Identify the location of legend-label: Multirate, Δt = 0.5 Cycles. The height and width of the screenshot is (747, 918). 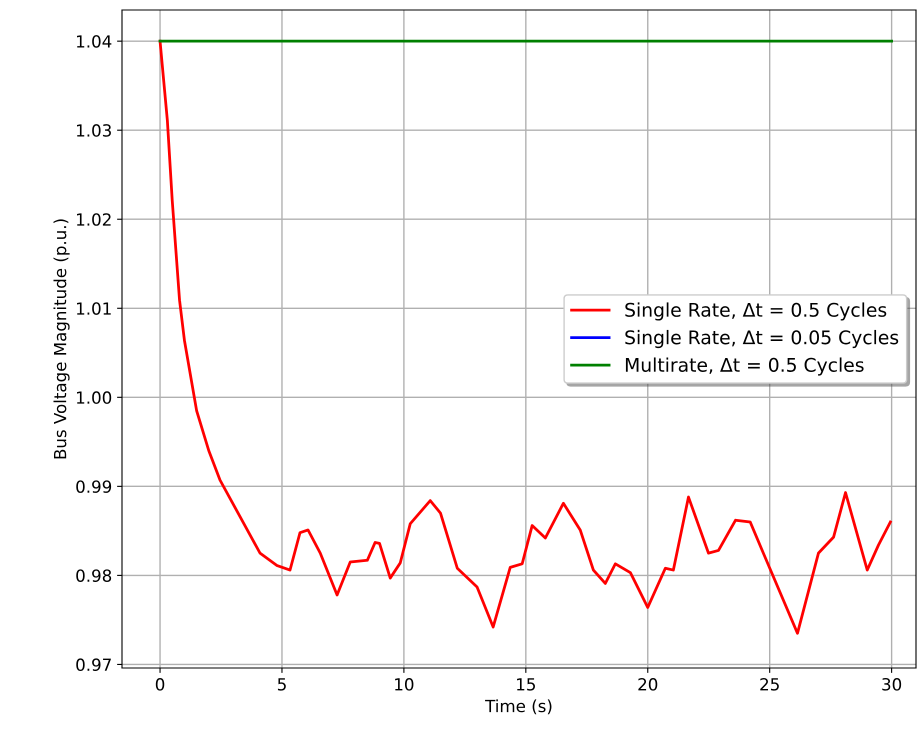
(745, 366).